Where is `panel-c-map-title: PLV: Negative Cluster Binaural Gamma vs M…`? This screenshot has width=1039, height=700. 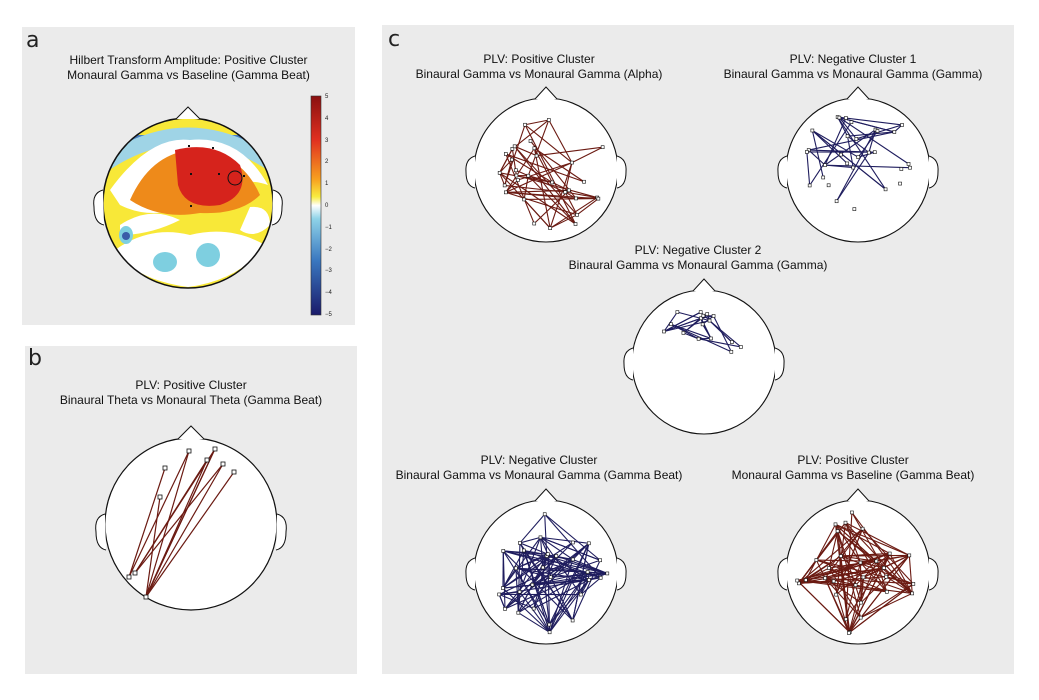
panel-c-map-title: PLV: Negative Cluster Binaural Gamma vs M… is located at coordinates (539, 468).